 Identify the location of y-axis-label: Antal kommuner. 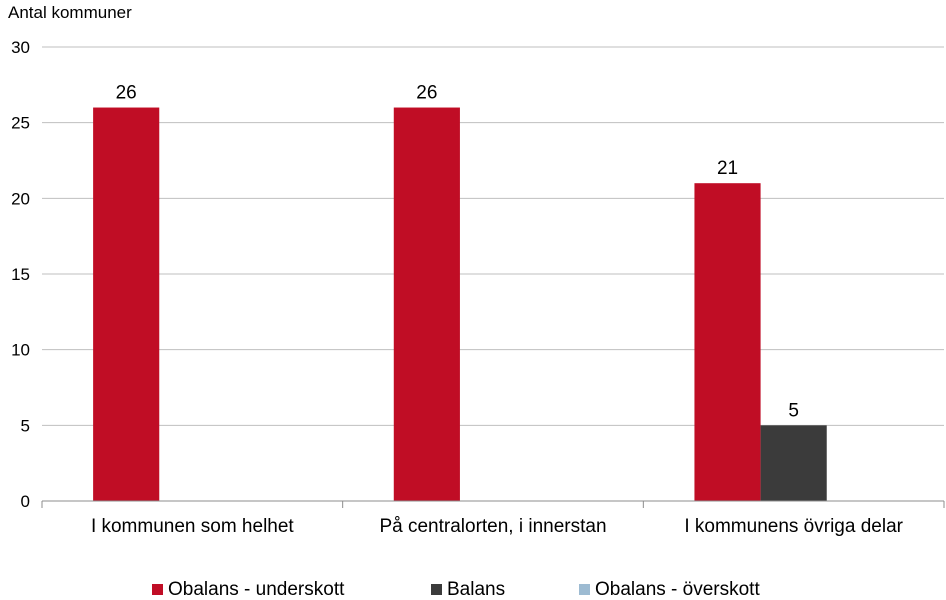
(70, 12).